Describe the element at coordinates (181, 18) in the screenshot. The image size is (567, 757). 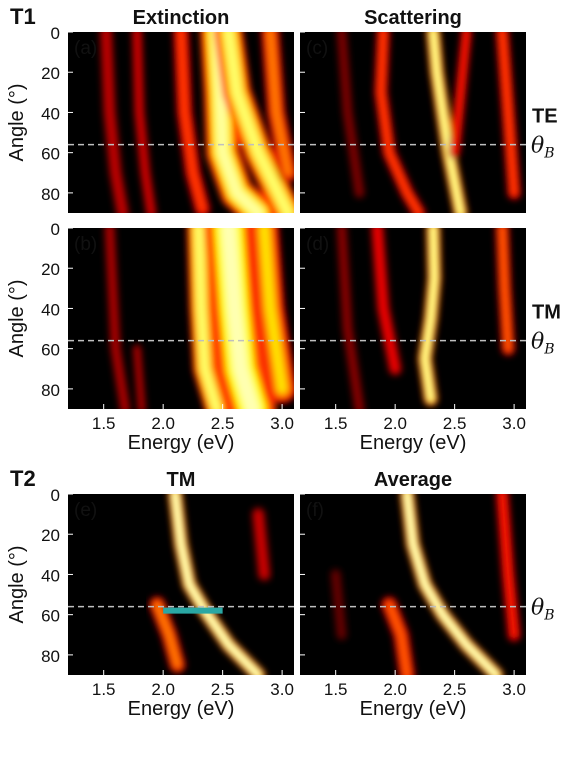
I see `panel-title: Extinction` at that location.